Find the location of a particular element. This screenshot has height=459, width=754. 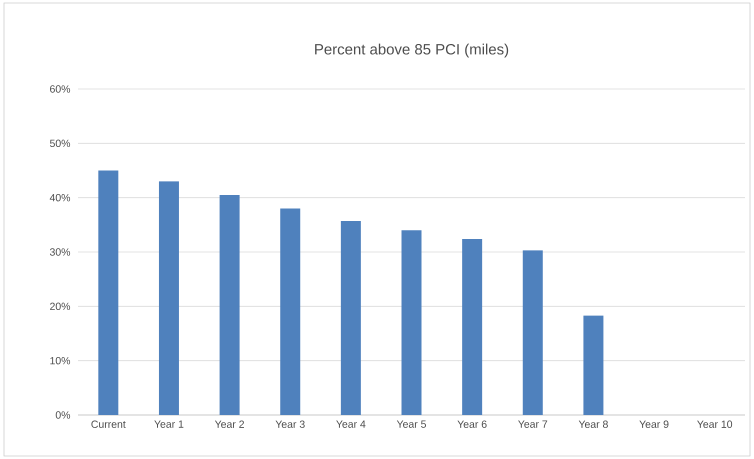

x-tick-label: Year 9 is located at coordinates (653, 424).